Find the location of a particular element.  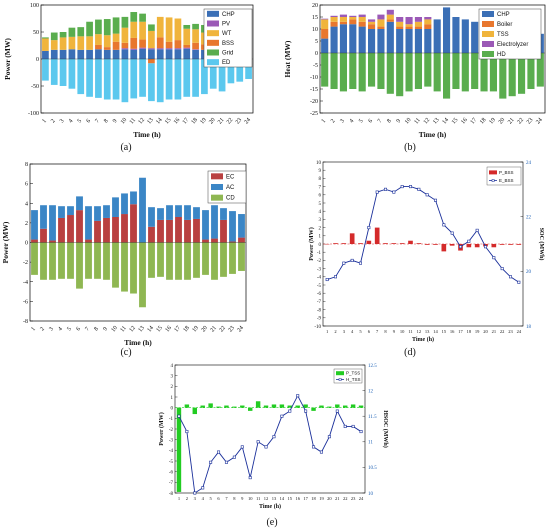

y-tick-label: -1 is located at coordinates (171, 419).